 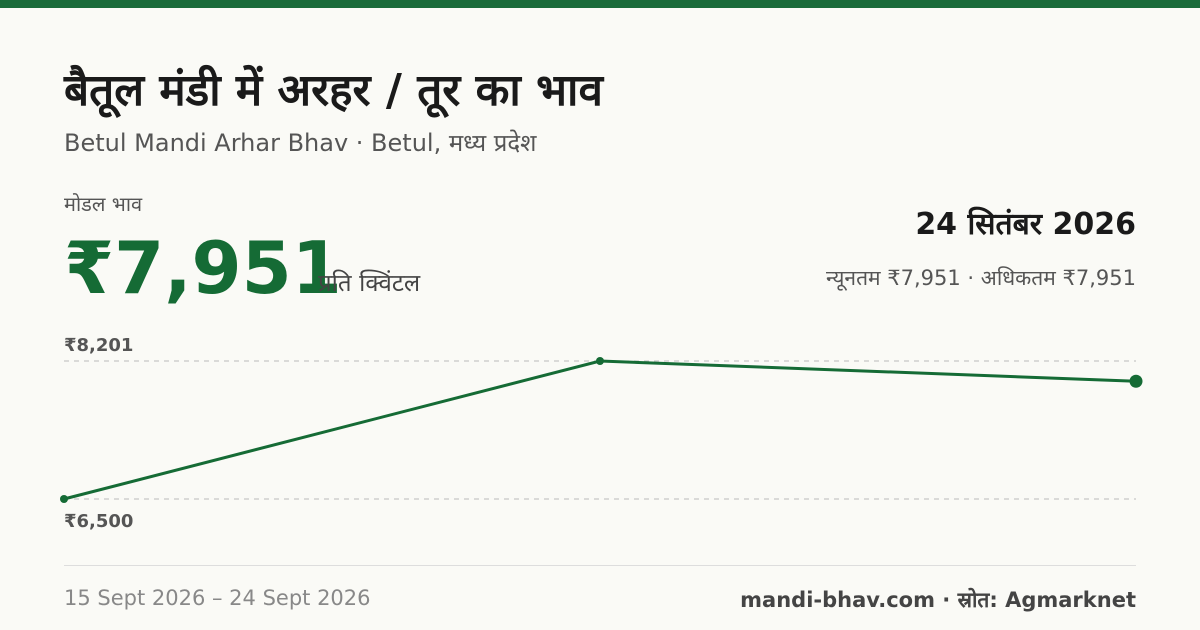 I want to click on price-value: ₹7,951, so click(x=203, y=268).